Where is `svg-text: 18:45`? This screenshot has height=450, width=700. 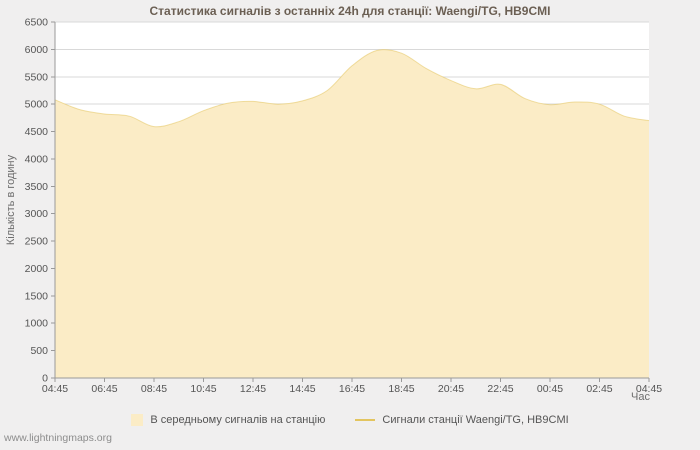 svg-text: 18:45 is located at coordinates (401, 389).